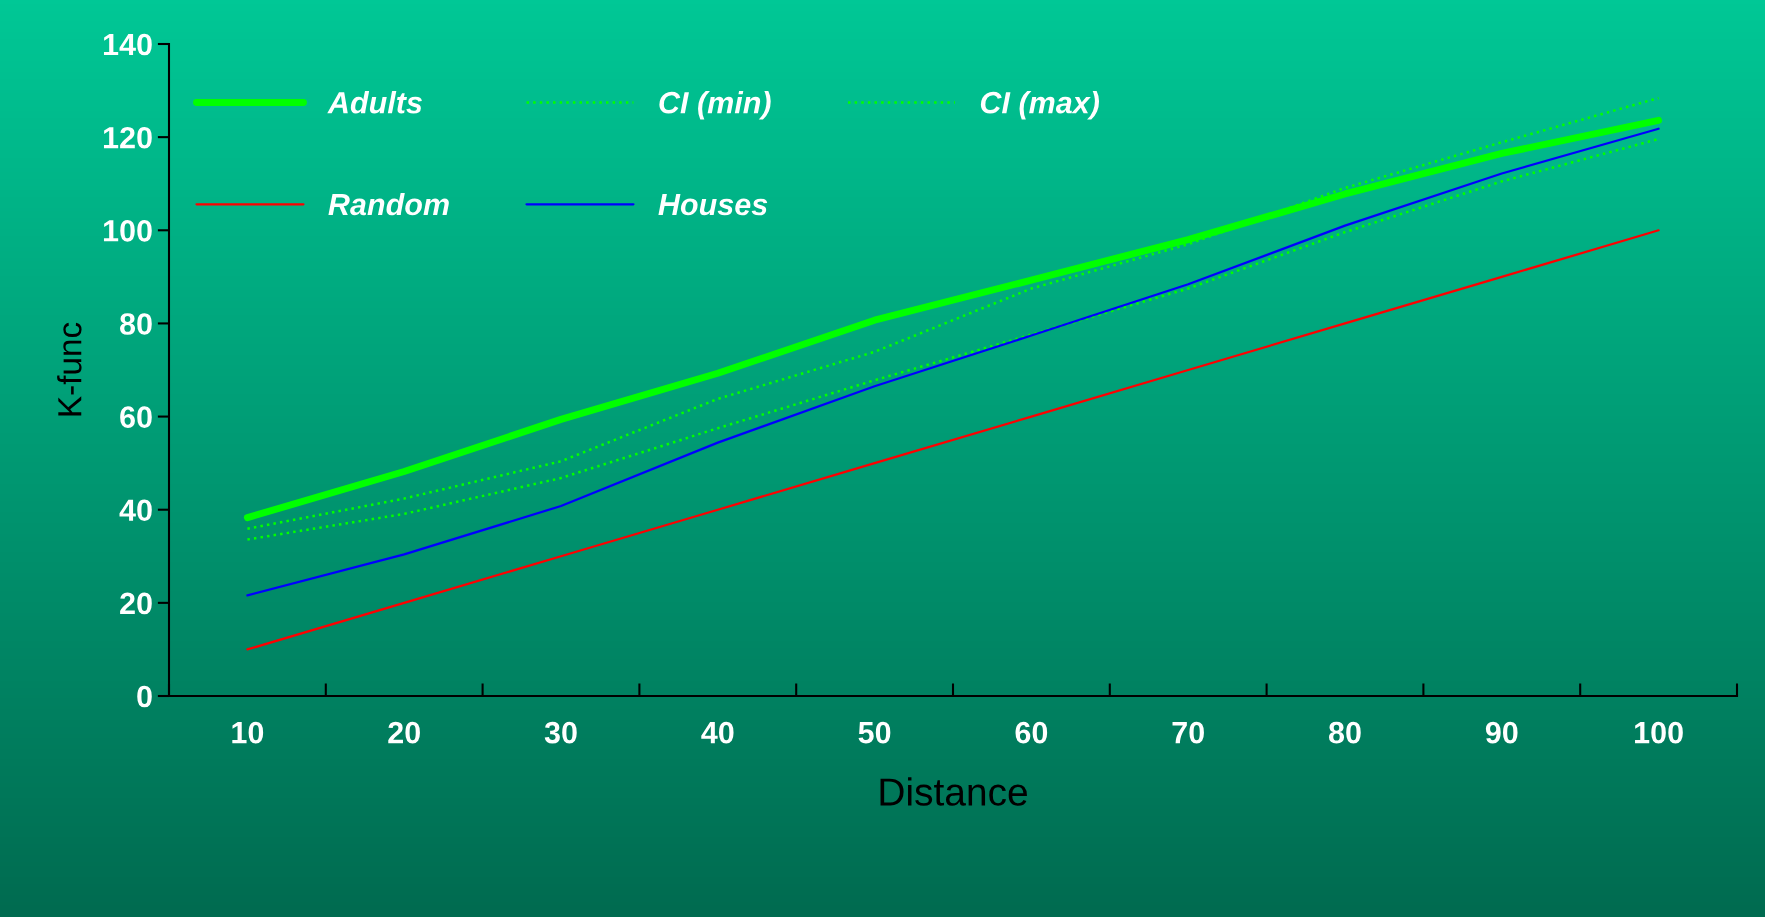 This screenshot has height=917, width=1765. I want to click on legend-label: CI (max), so click(1040, 105).